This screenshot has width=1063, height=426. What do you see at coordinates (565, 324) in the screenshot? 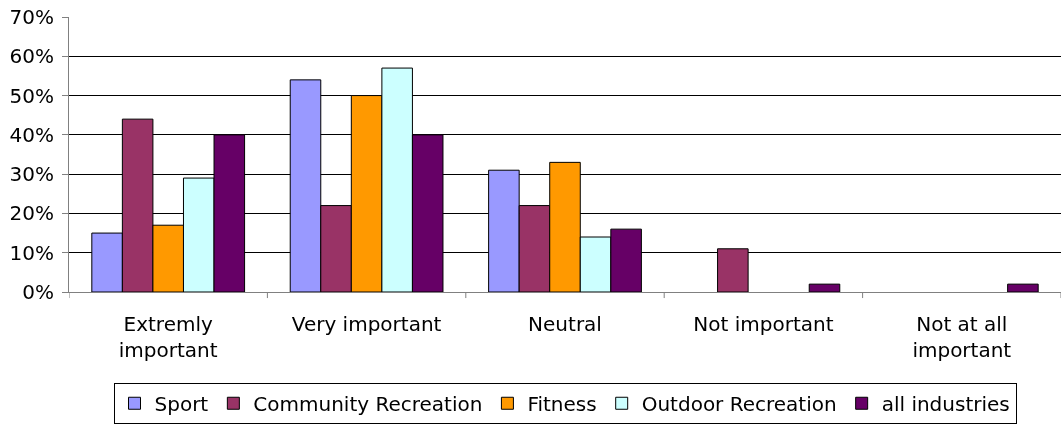
I see `x-tick-label: Neutral` at bounding box center [565, 324].